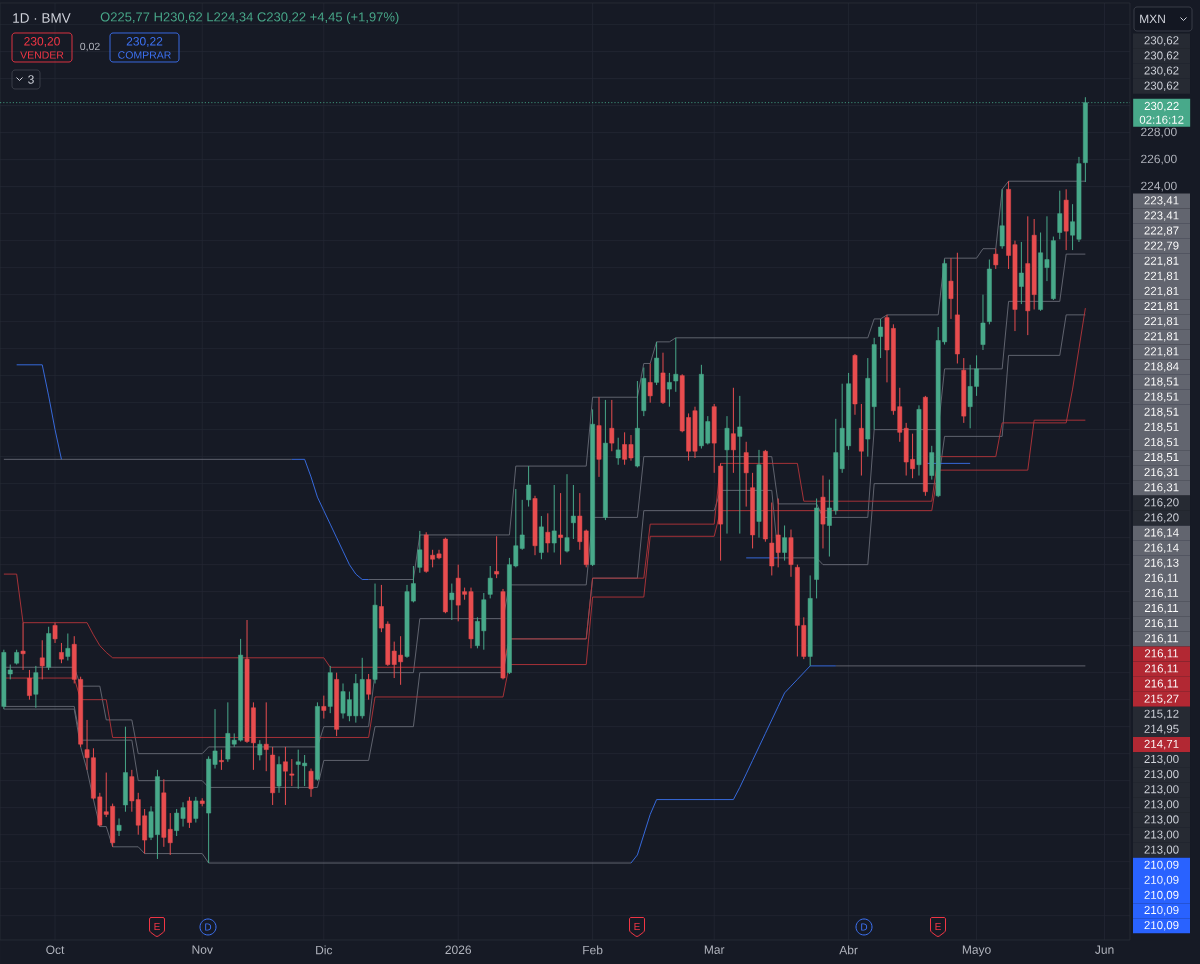  I want to click on x-tick-label: Jun, so click(1104, 949).